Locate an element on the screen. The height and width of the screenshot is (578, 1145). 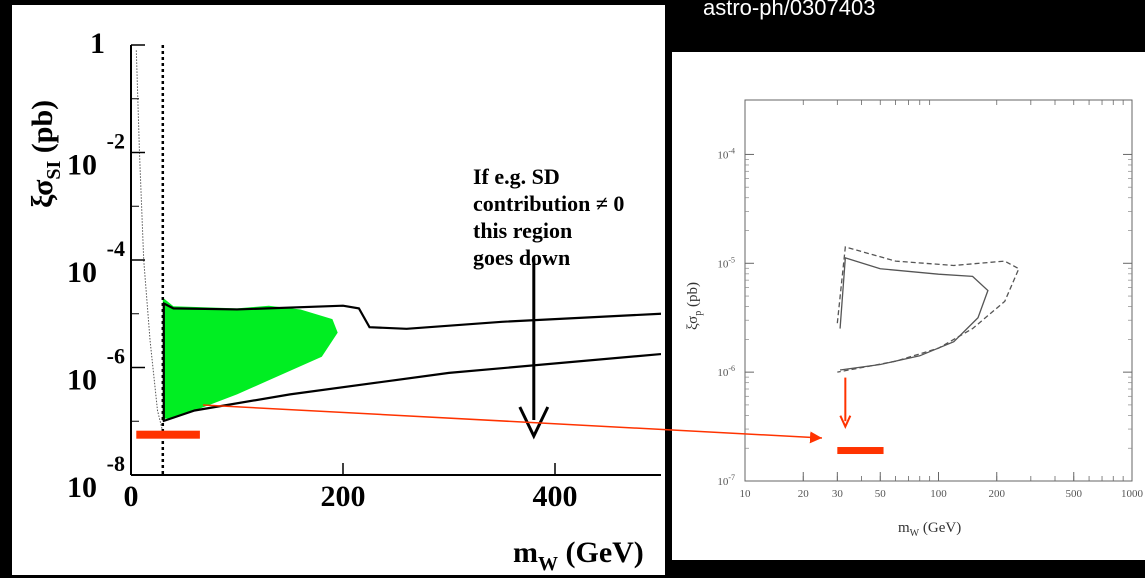
x-tick-label: 100 is located at coordinates (938, 494).